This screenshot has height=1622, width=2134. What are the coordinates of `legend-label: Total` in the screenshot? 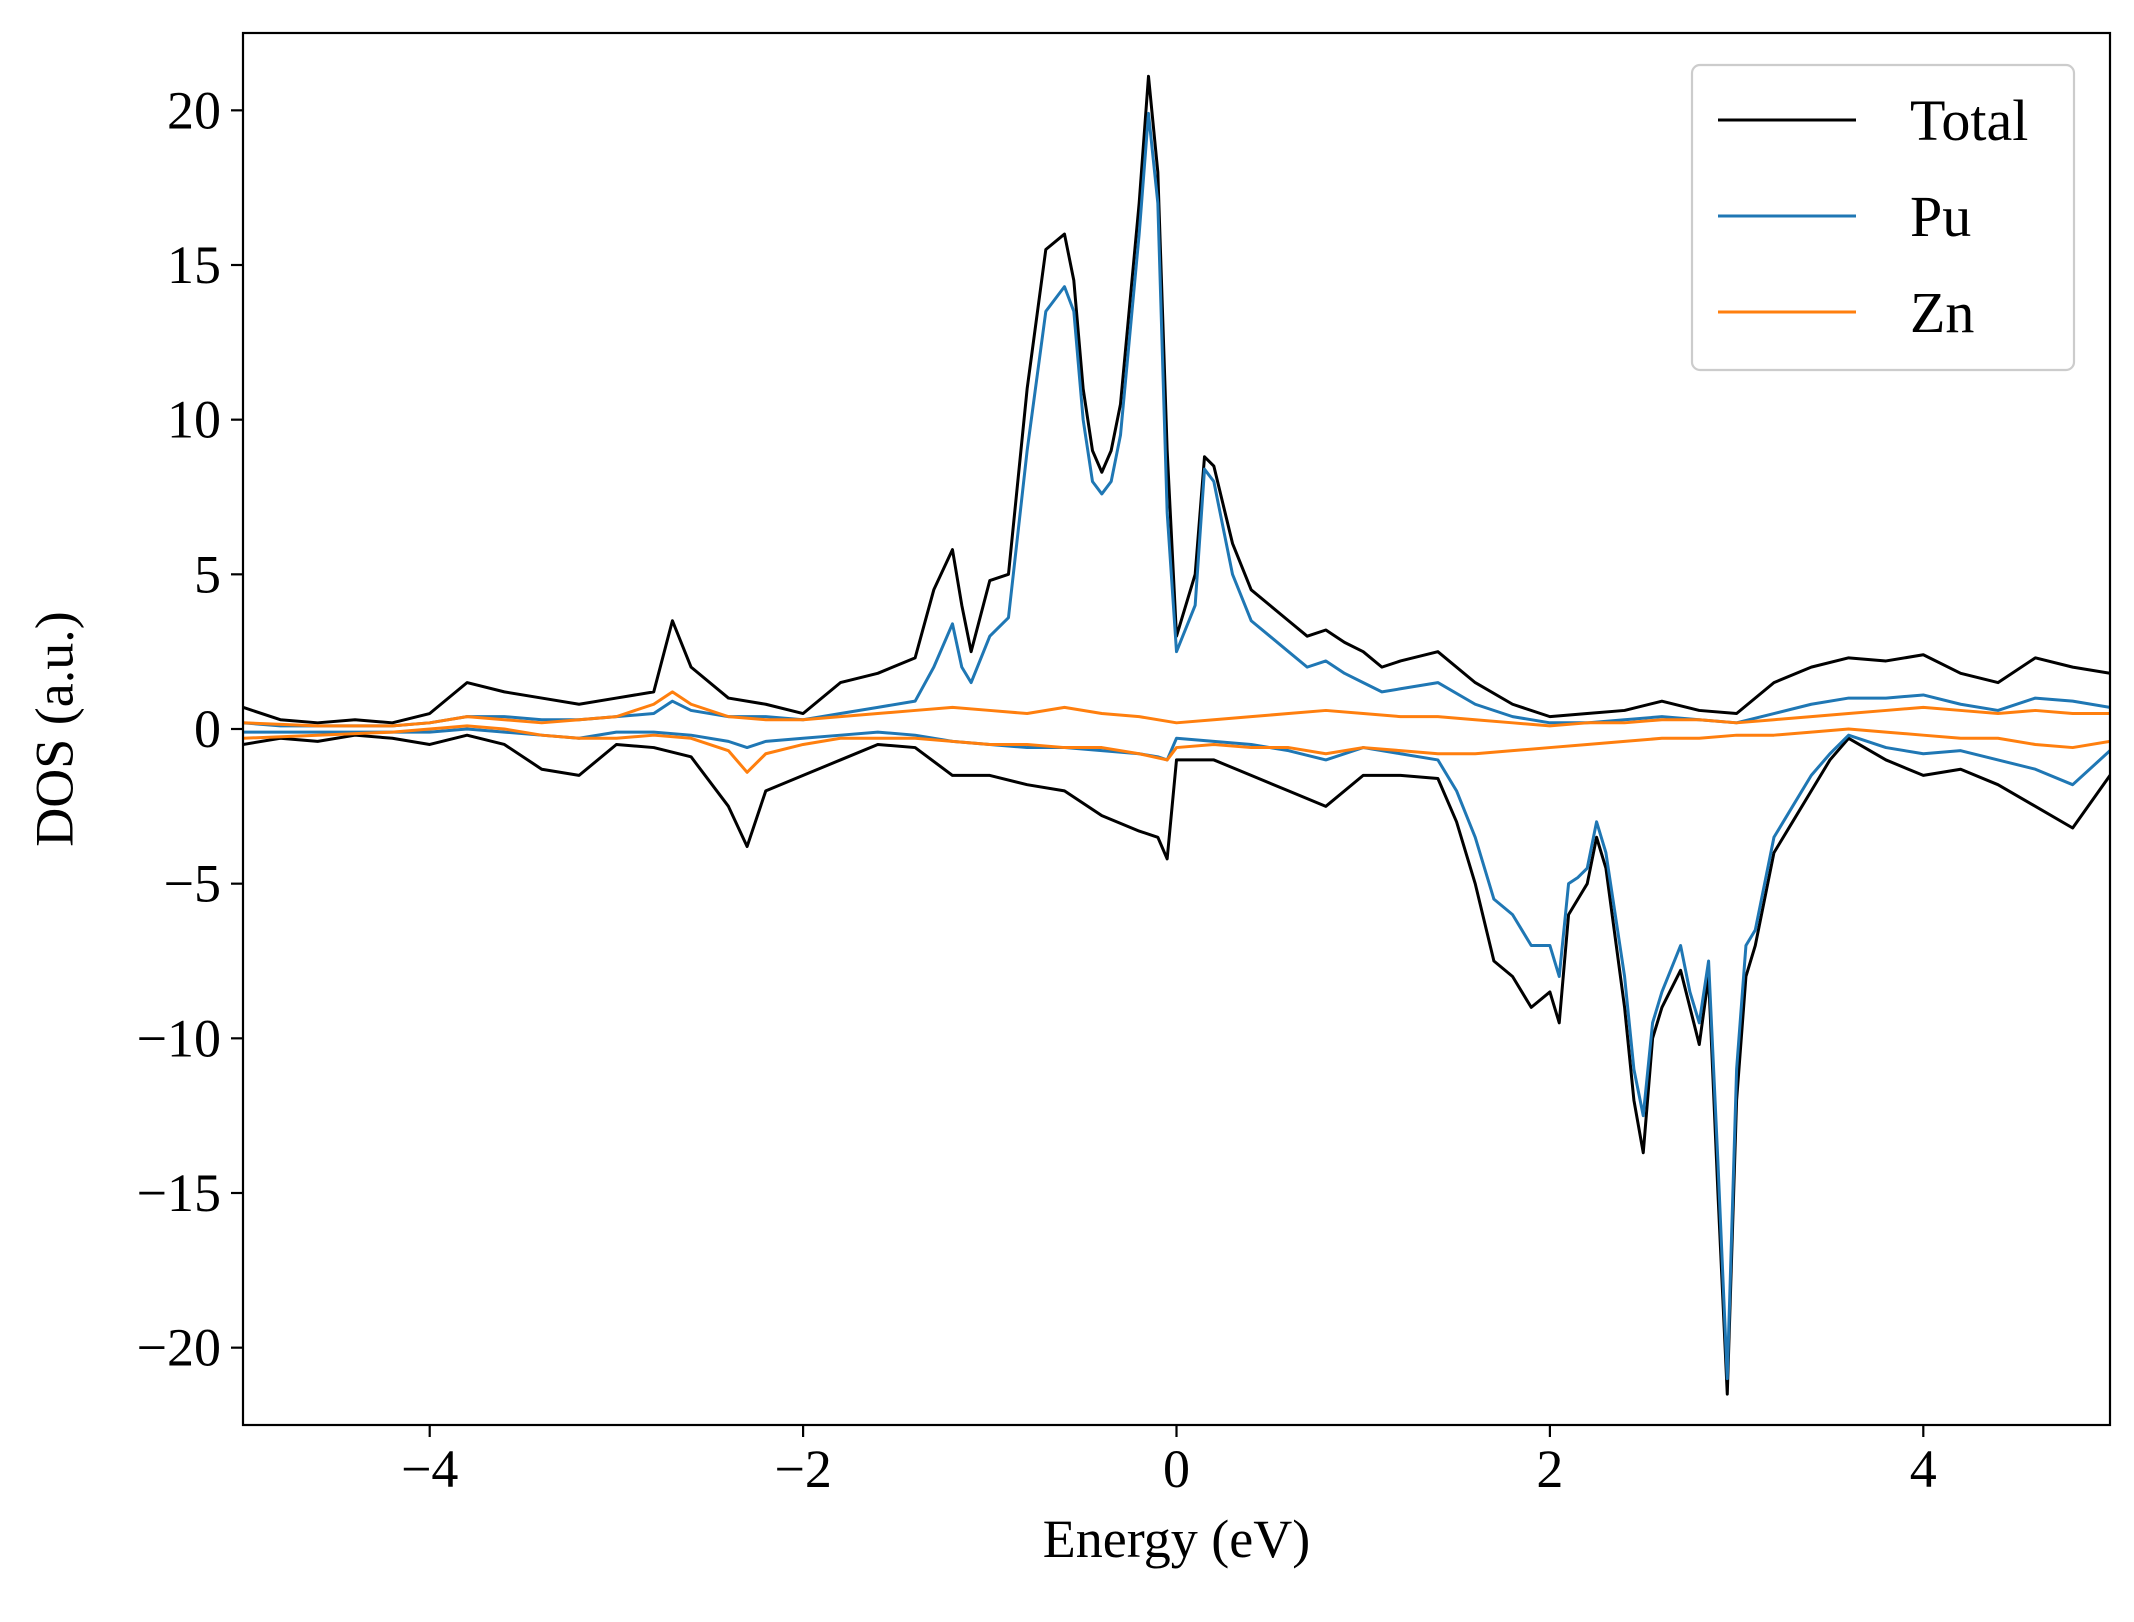 It's located at (1969, 120).